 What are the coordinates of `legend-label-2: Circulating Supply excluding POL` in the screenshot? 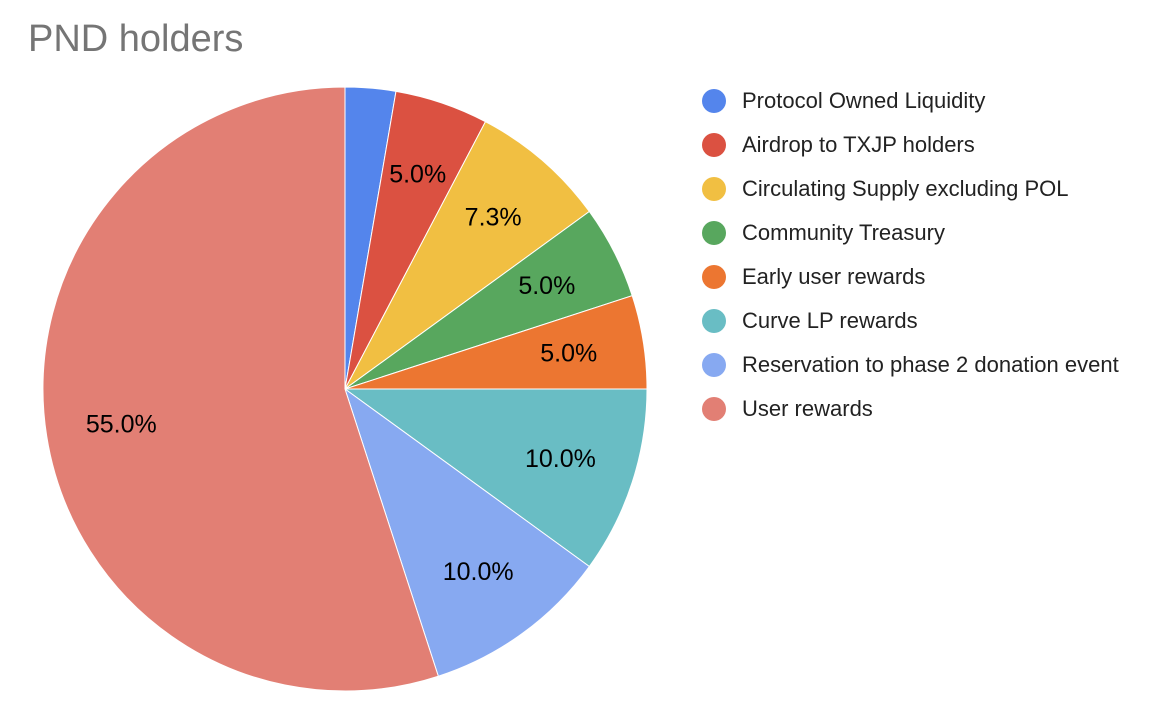 It's located at (905, 188).